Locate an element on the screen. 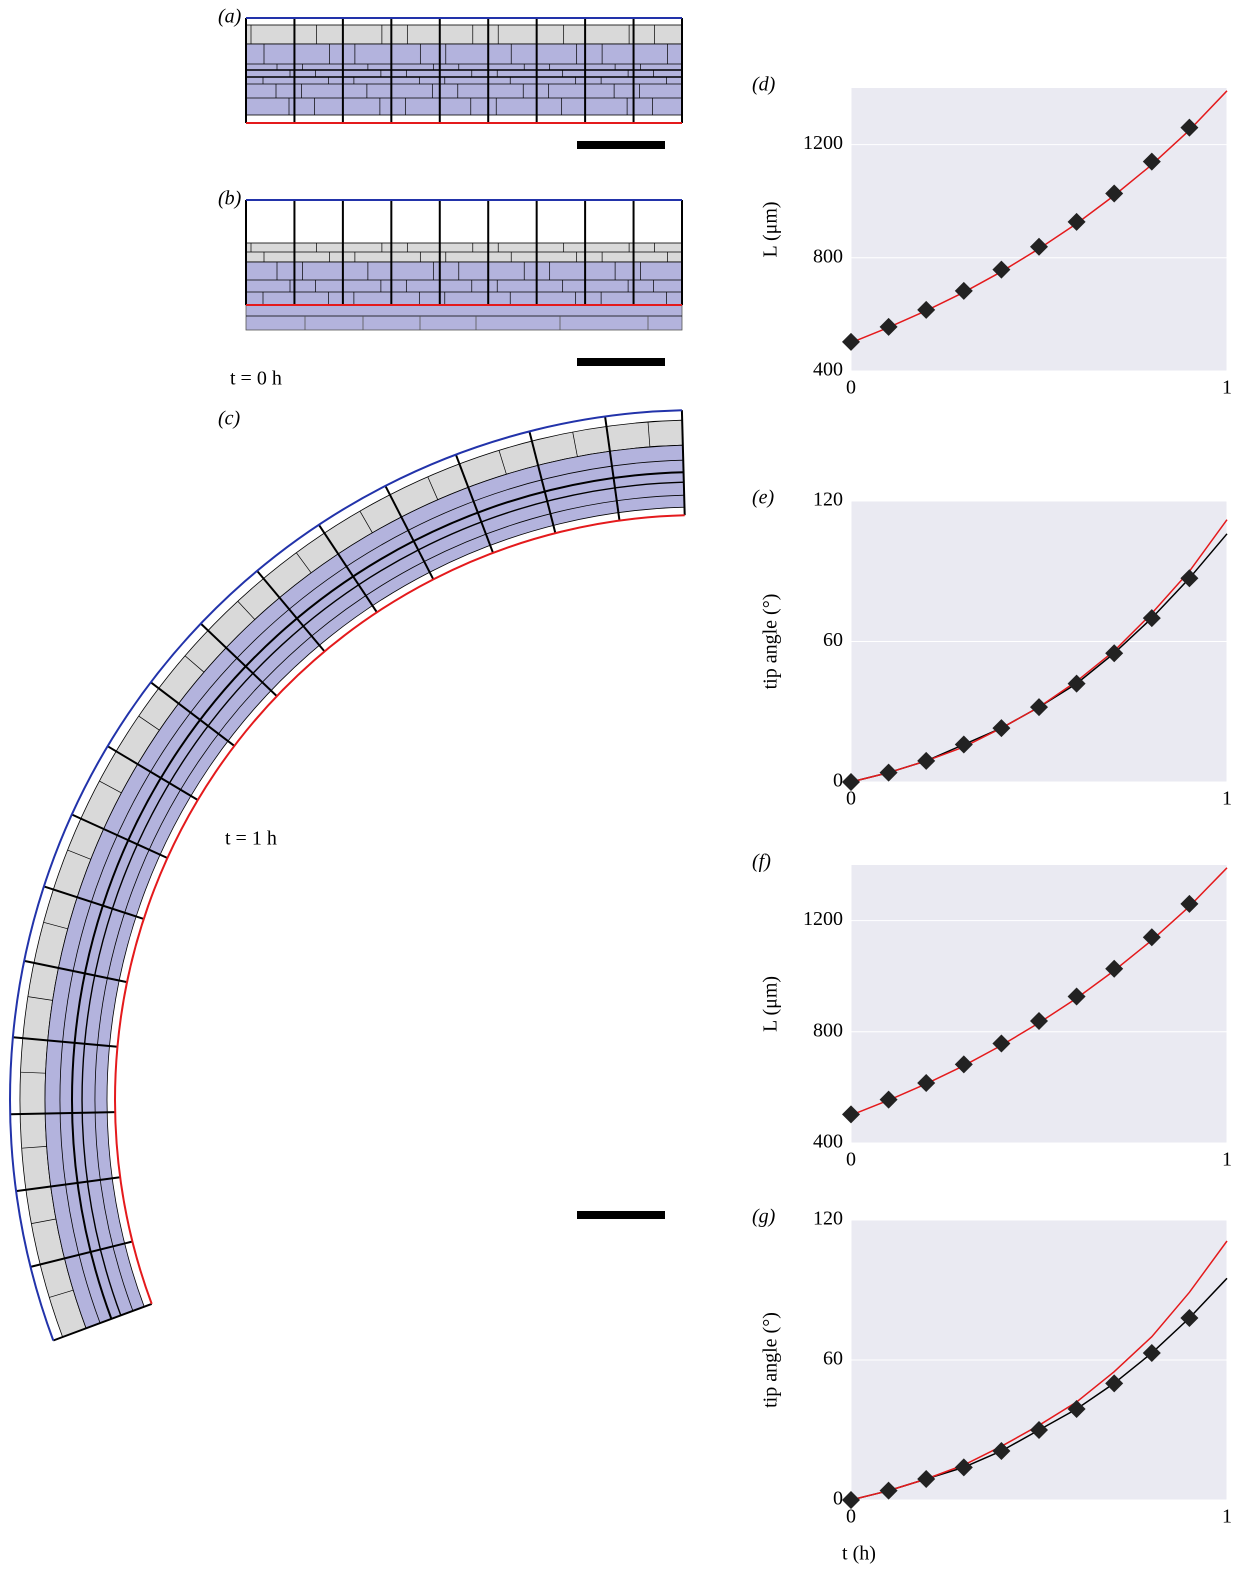  panel-label: (d) is located at coordinates (764, 85).